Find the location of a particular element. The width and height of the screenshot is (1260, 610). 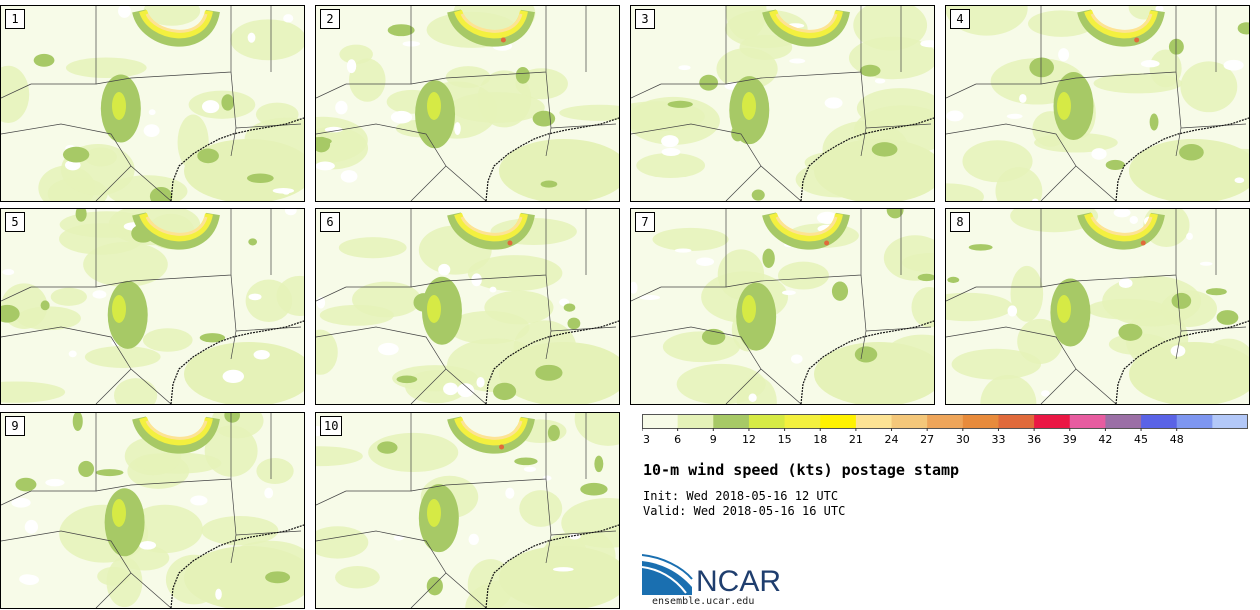

colorbar-tick-label: 48 is located at coordinates (1177, 439).